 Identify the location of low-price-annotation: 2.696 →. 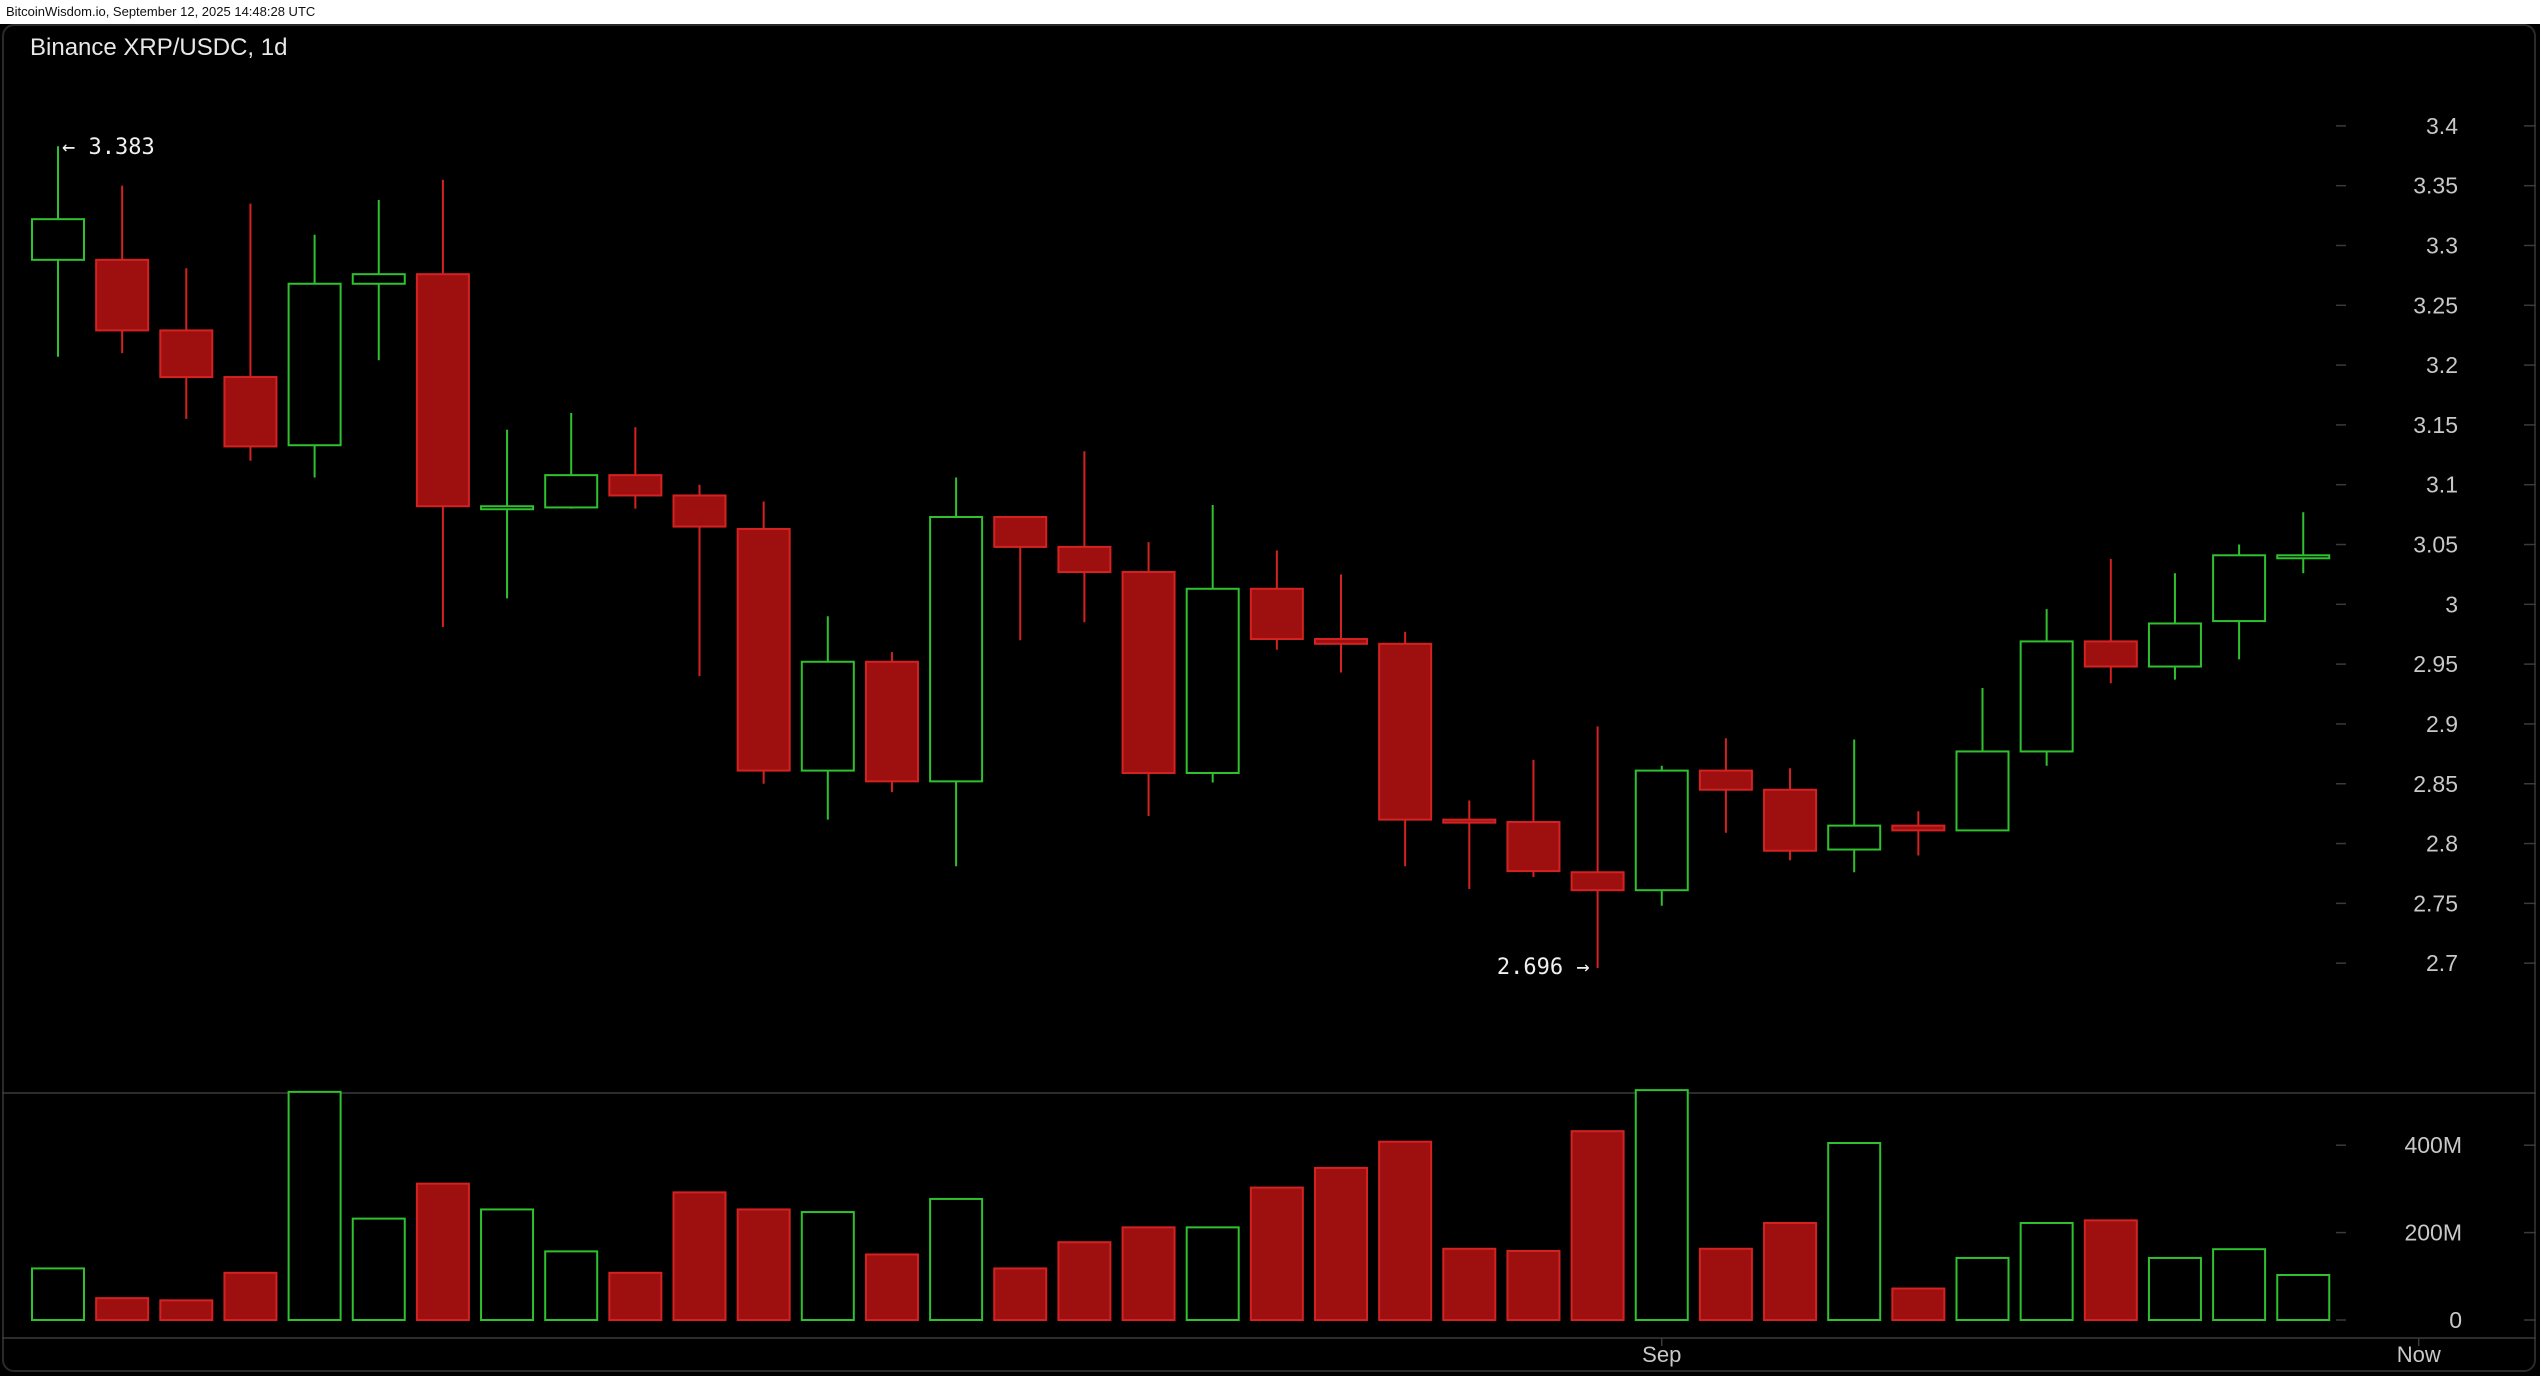
(1543, 967).